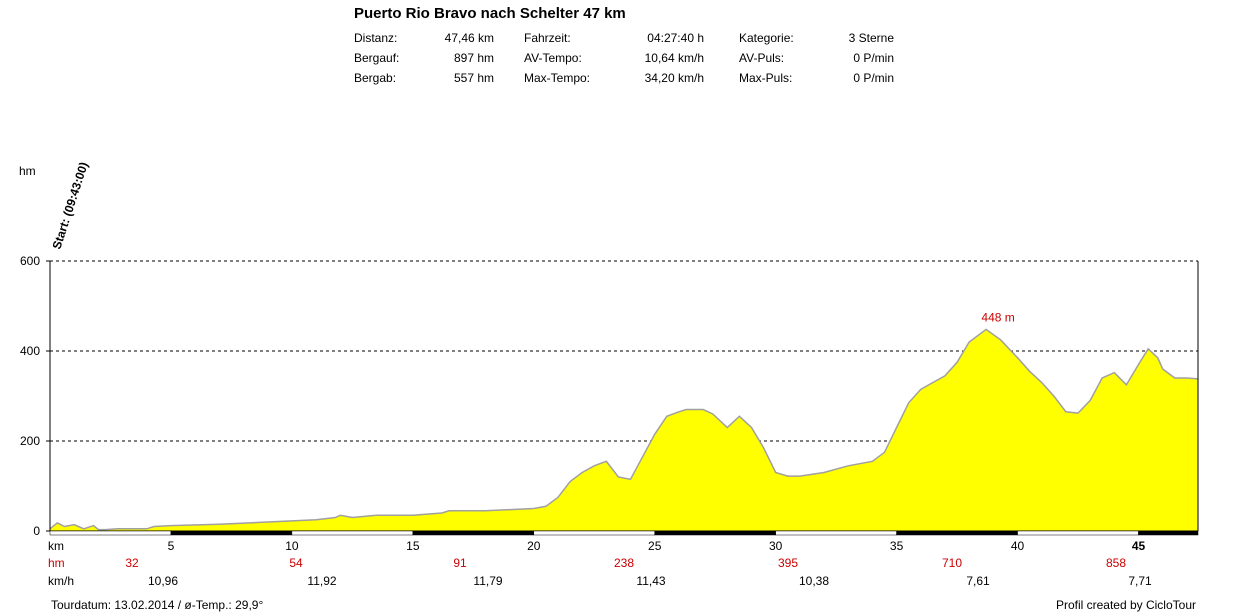 The image size is (1248, 612). I want to click on stat-value-fahrzeit: 04:27:40 h, so click(675, 38).